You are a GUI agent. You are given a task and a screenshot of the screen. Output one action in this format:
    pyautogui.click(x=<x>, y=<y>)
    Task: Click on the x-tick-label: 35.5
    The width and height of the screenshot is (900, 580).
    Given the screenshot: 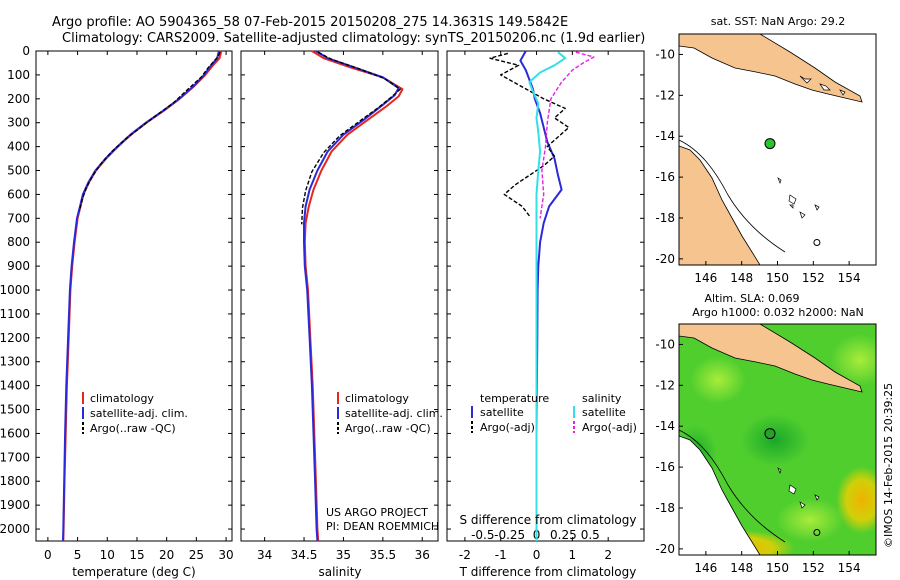 What is the action you would take?
    pyautogui.click(x=382, y=555)
    